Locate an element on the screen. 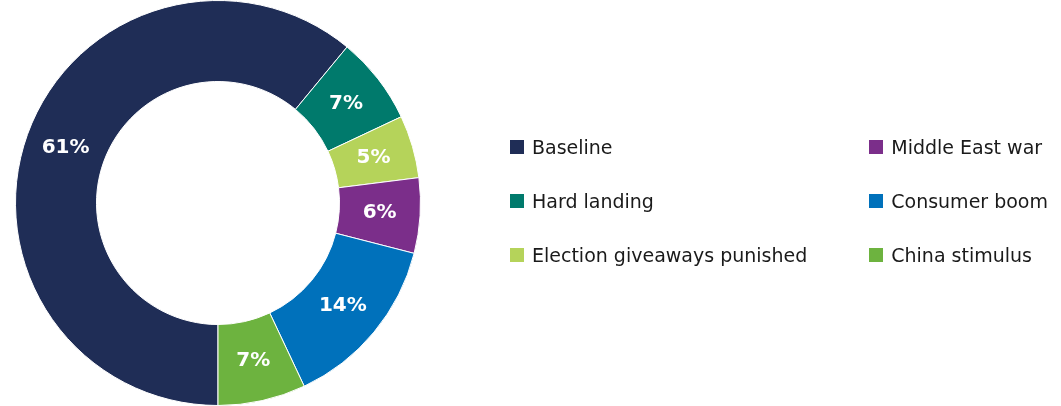 The height and width of the screenshot is (406, 1061). data-label: 6% is located at coordinates (379, 211).